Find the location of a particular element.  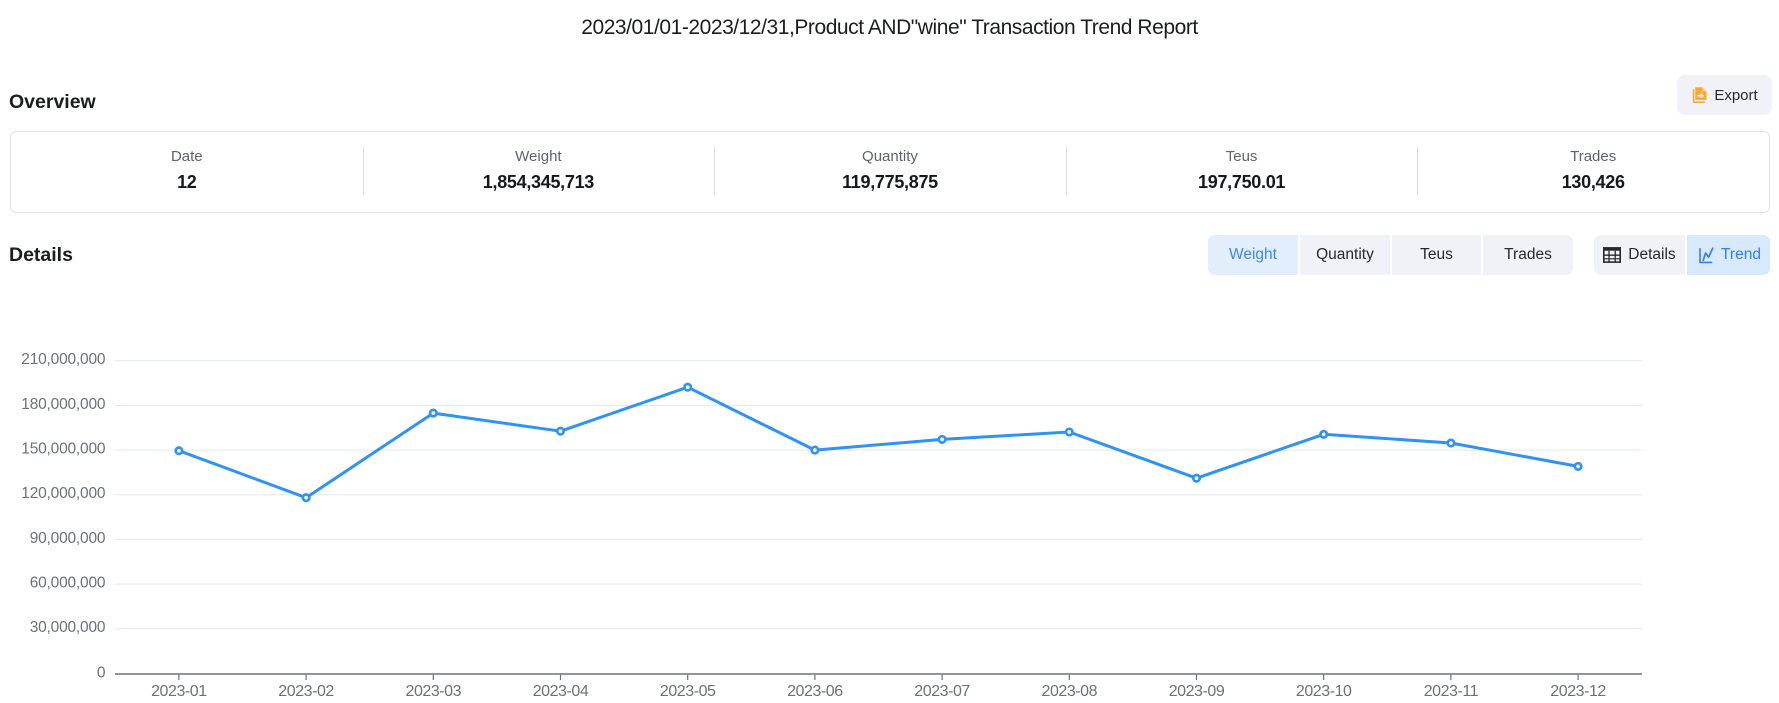

svg-text: 2023-05 is located at coordinates (688, 691).